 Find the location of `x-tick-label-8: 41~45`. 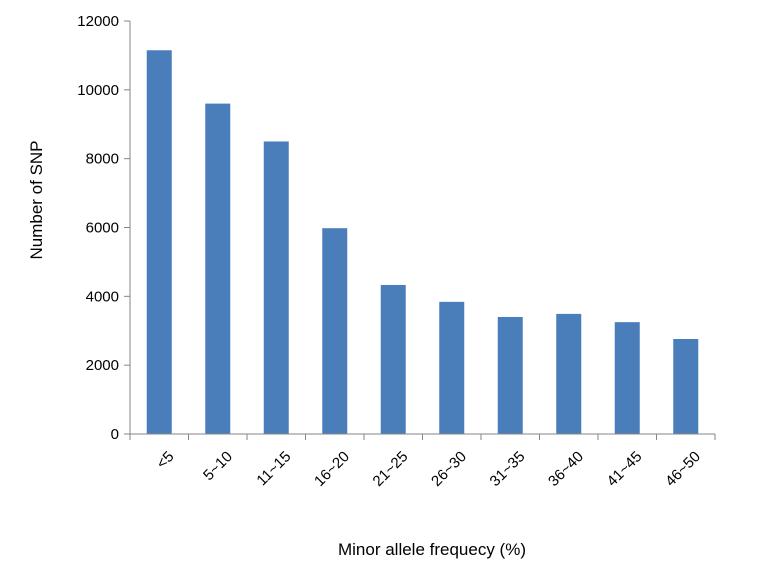

x-tick-label-8: 41~45 is located at coordinates (625, 469).